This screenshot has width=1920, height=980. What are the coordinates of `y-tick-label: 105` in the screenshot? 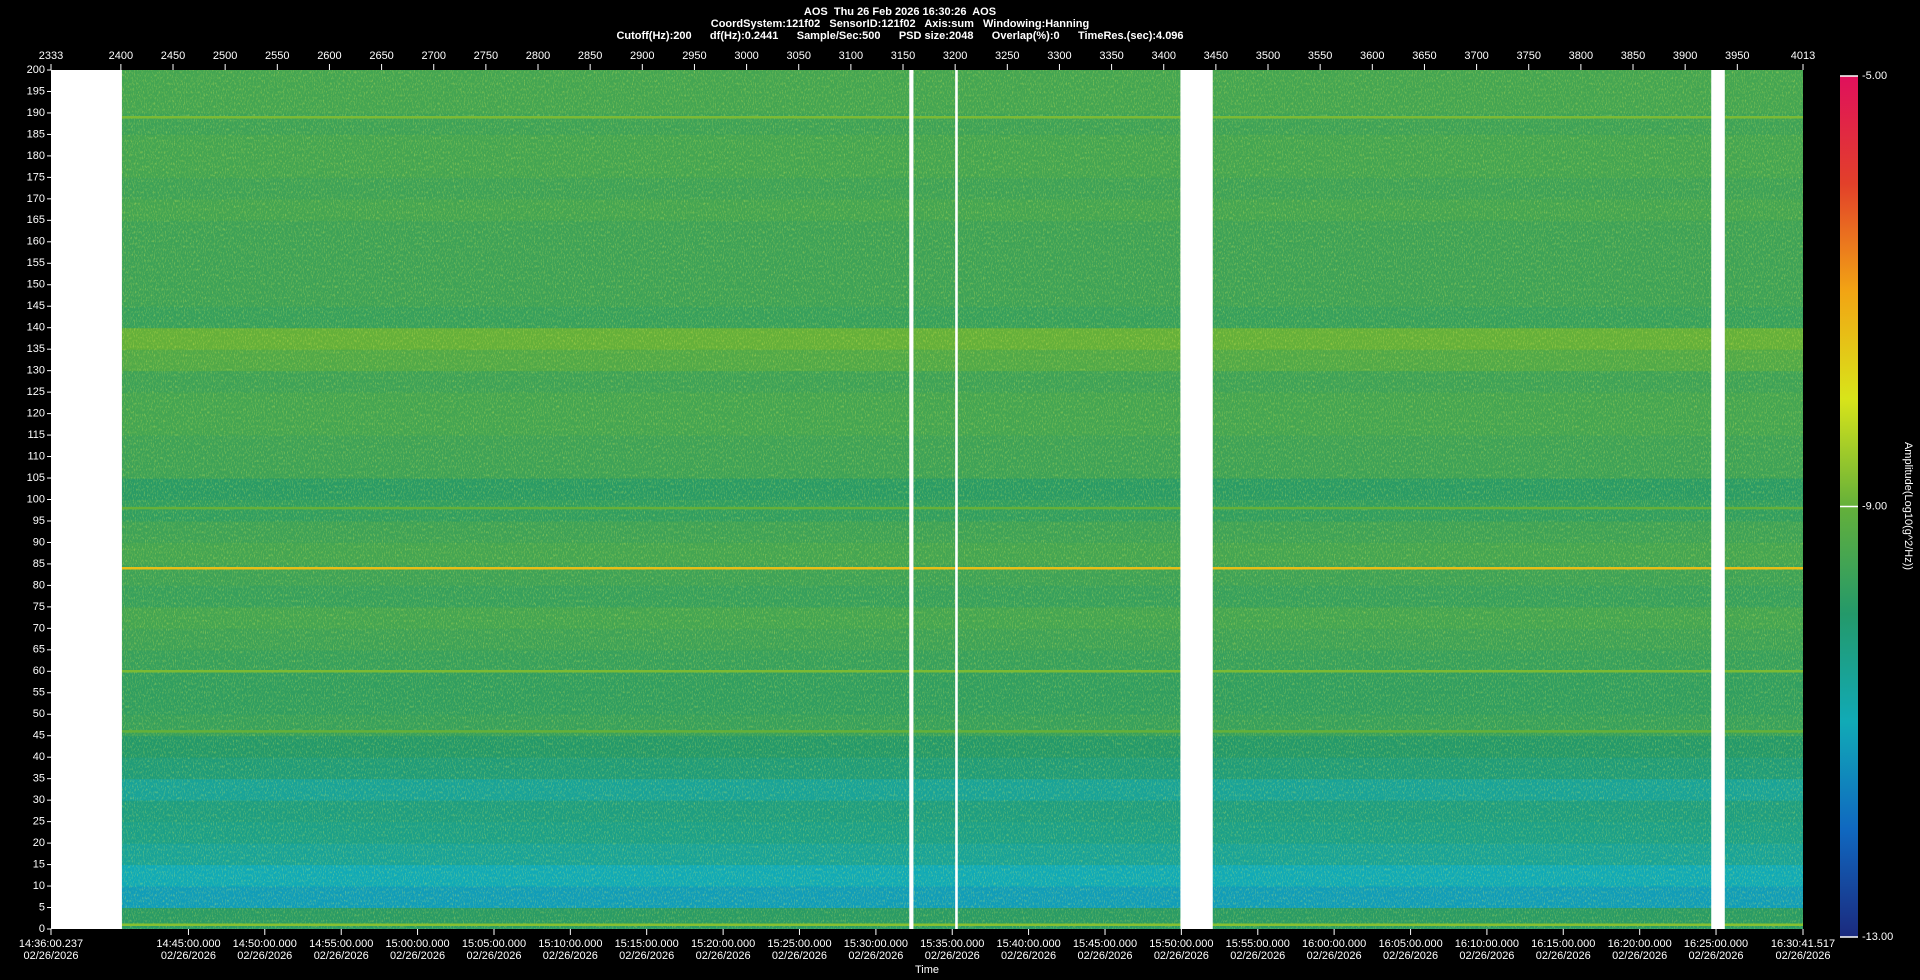 It's located at (36, 478).